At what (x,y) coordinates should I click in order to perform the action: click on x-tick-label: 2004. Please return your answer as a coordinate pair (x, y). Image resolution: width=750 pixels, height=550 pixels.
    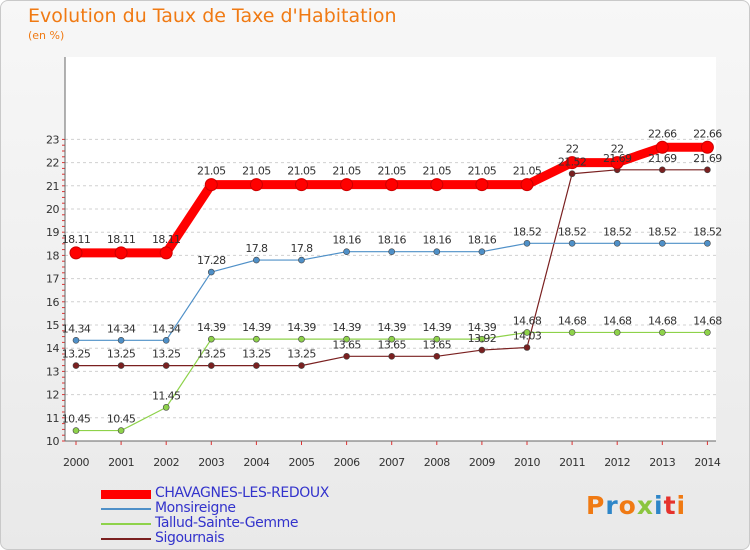
    Looking at the image, I should click on (256, 462).